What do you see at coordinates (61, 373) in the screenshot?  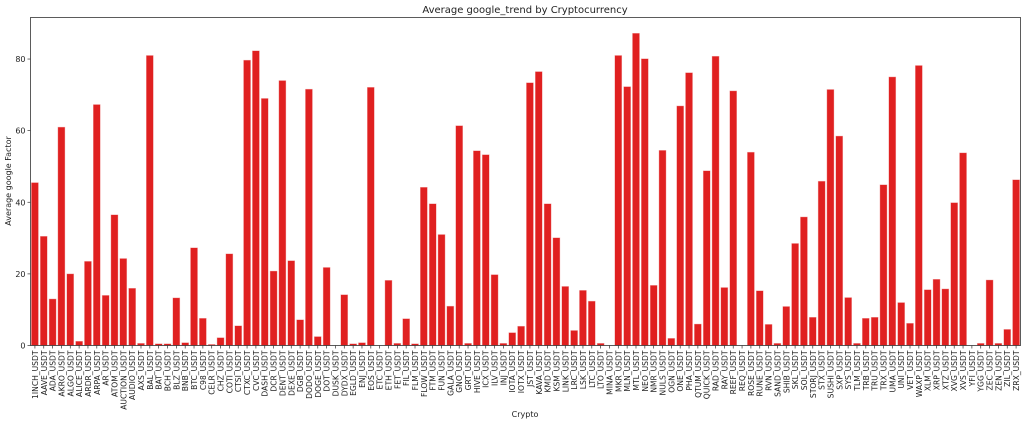 I see `x-tick-label: AKRO_USDT` at bounding box center [61, 373].